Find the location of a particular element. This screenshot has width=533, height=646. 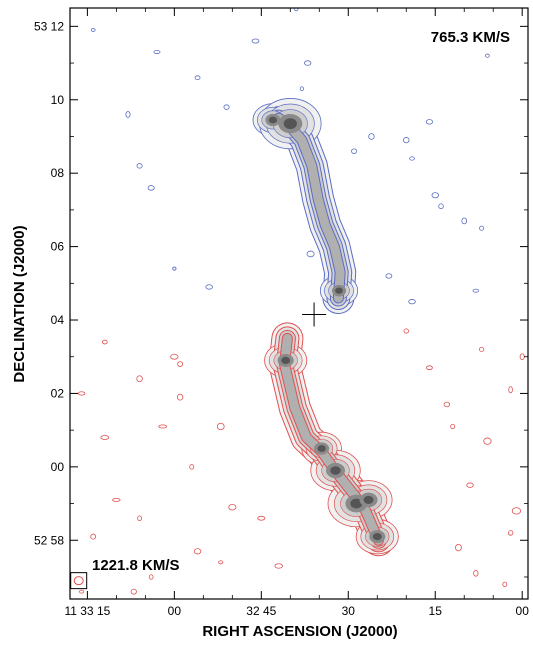

y-axis-title: DECLINATION (J2000) is located at coordinates (19, 303).